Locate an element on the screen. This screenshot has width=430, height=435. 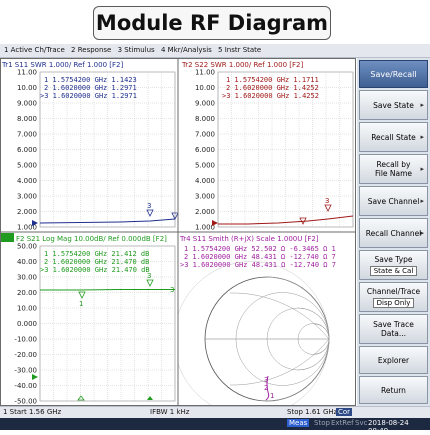
save-type-label: Save Type is located at coordinates (393, 259).